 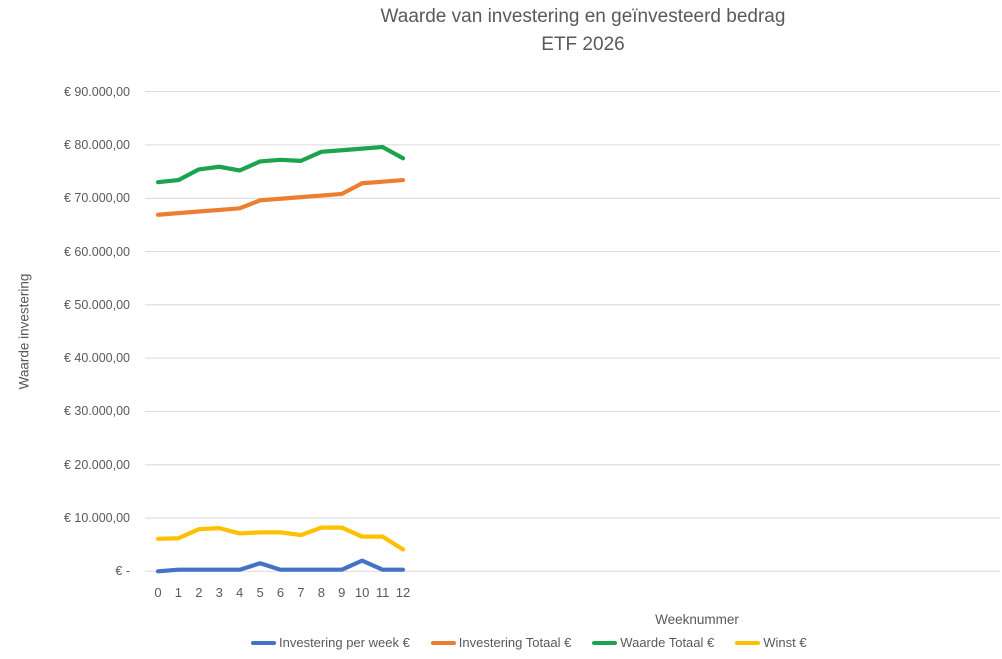 I want to click on y-tick-label: € 10.000,00, so click(x=96, y=518).